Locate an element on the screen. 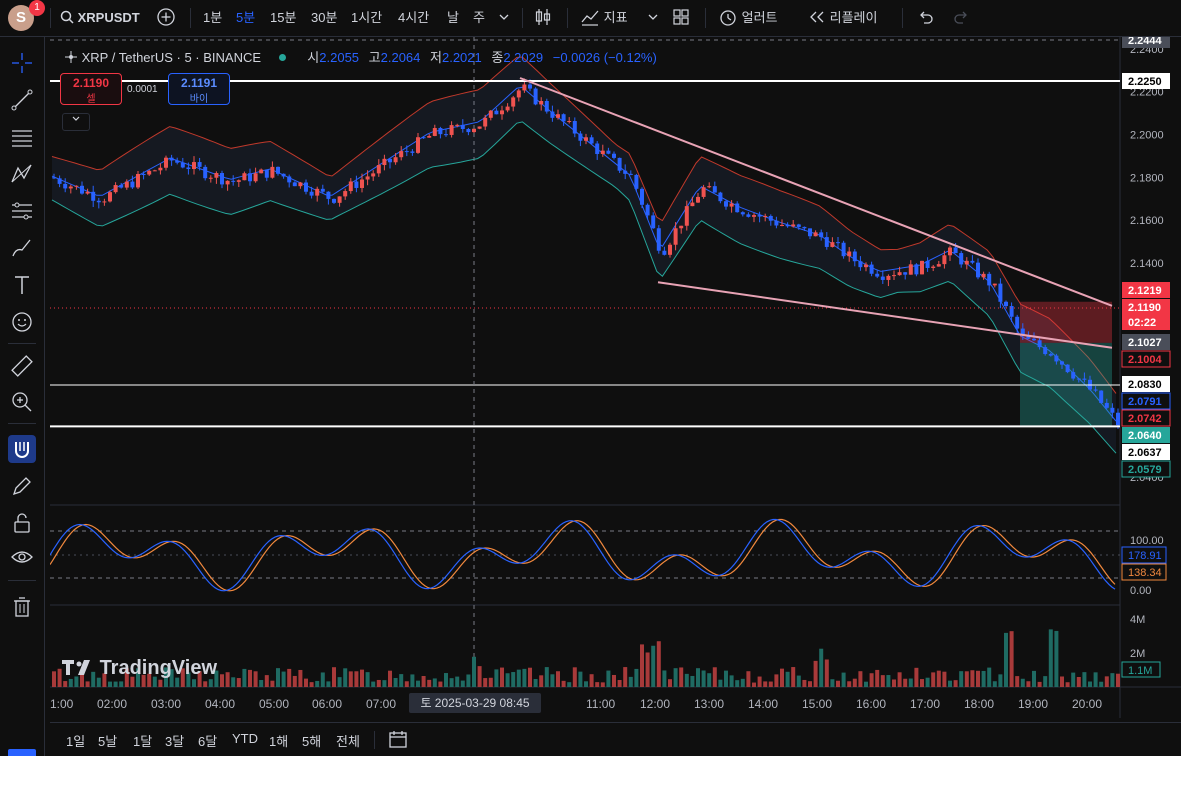 This screenshot has width=1181, height=797. ruler-icon is located at coordinates (22, 366).